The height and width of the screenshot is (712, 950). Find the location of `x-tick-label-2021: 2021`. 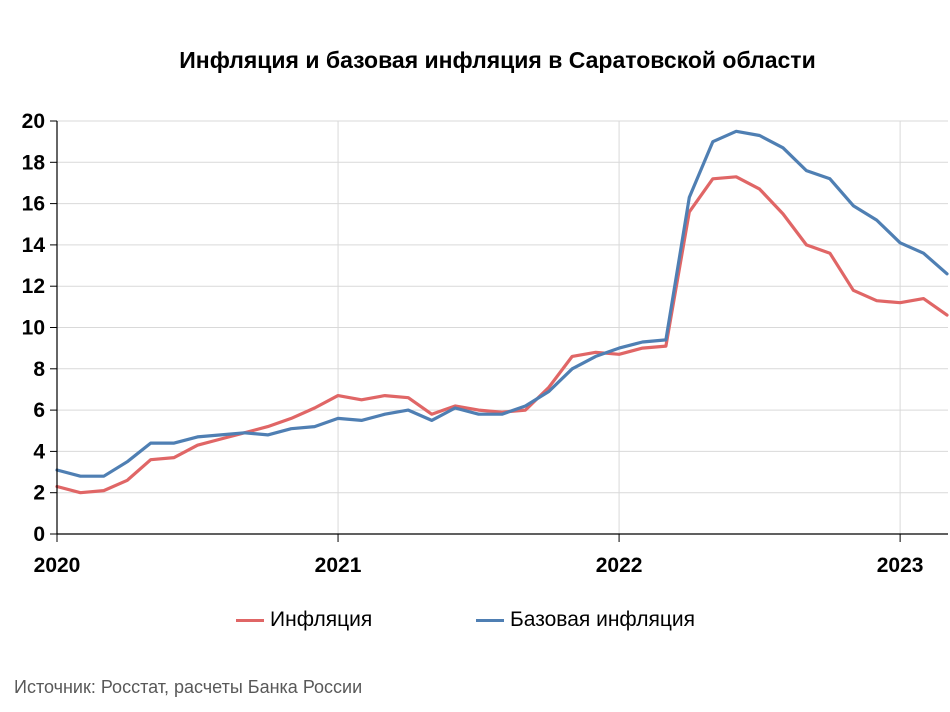

x-tick-label-2021: 2021 is located at coordinates (338, 565).